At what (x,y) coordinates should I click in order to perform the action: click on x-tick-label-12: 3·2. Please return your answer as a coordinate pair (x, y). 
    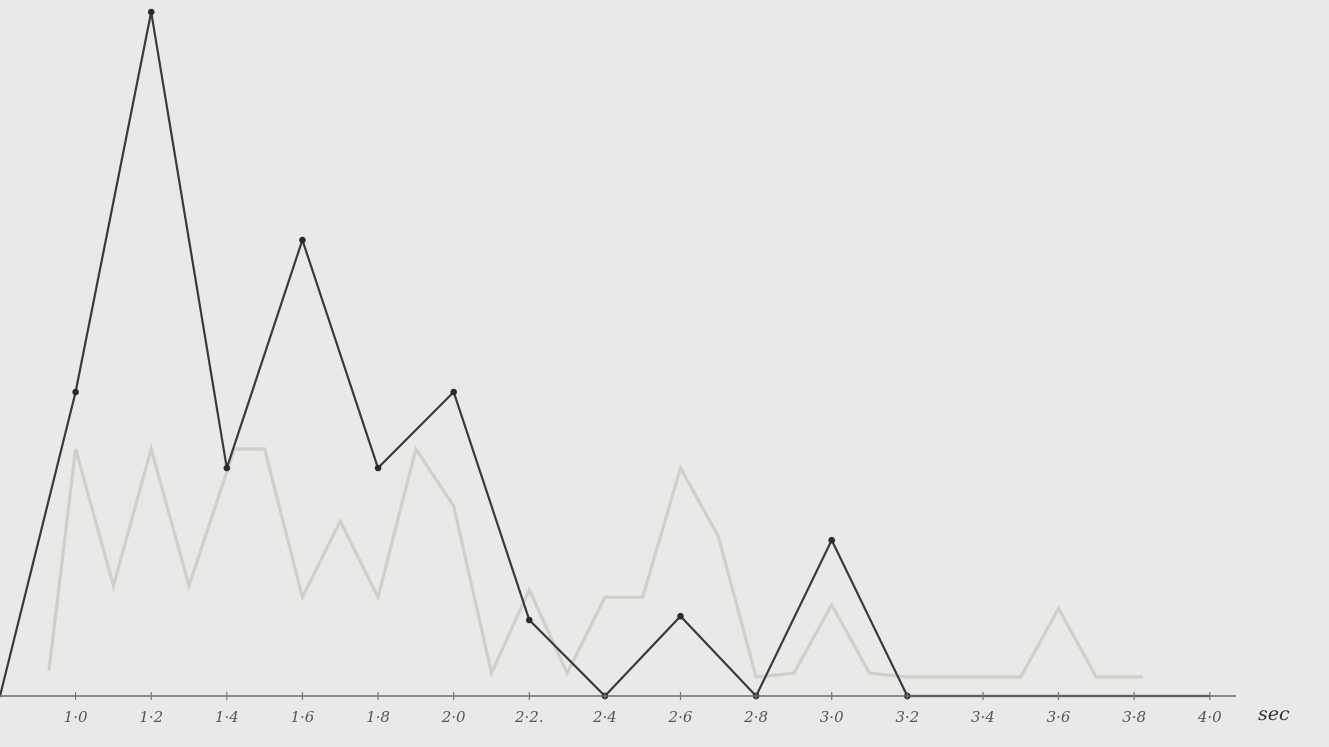
    Looking at the image, I should click on (907, 717).